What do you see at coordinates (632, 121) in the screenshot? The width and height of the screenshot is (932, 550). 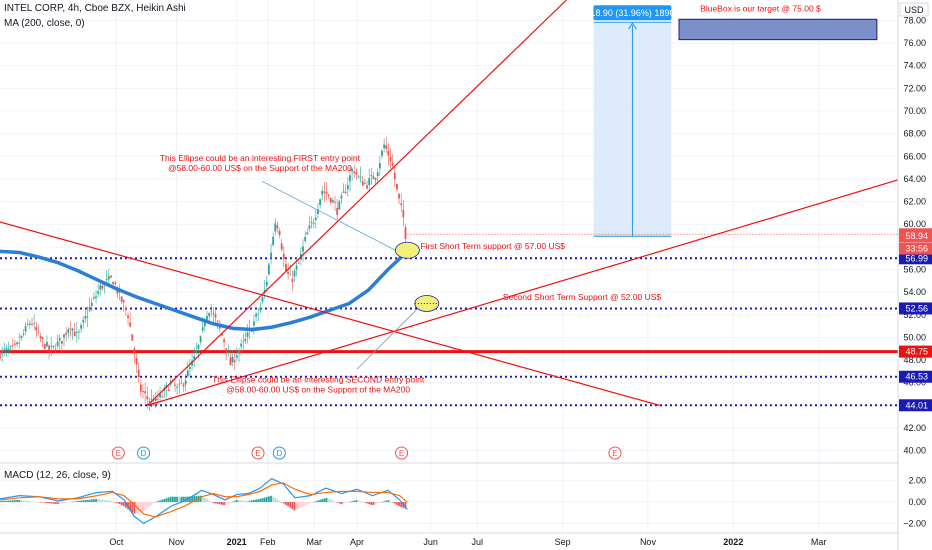 I see `projection-tool: 18.90 (31.96%) 1890` at bounding box center [632, 121].